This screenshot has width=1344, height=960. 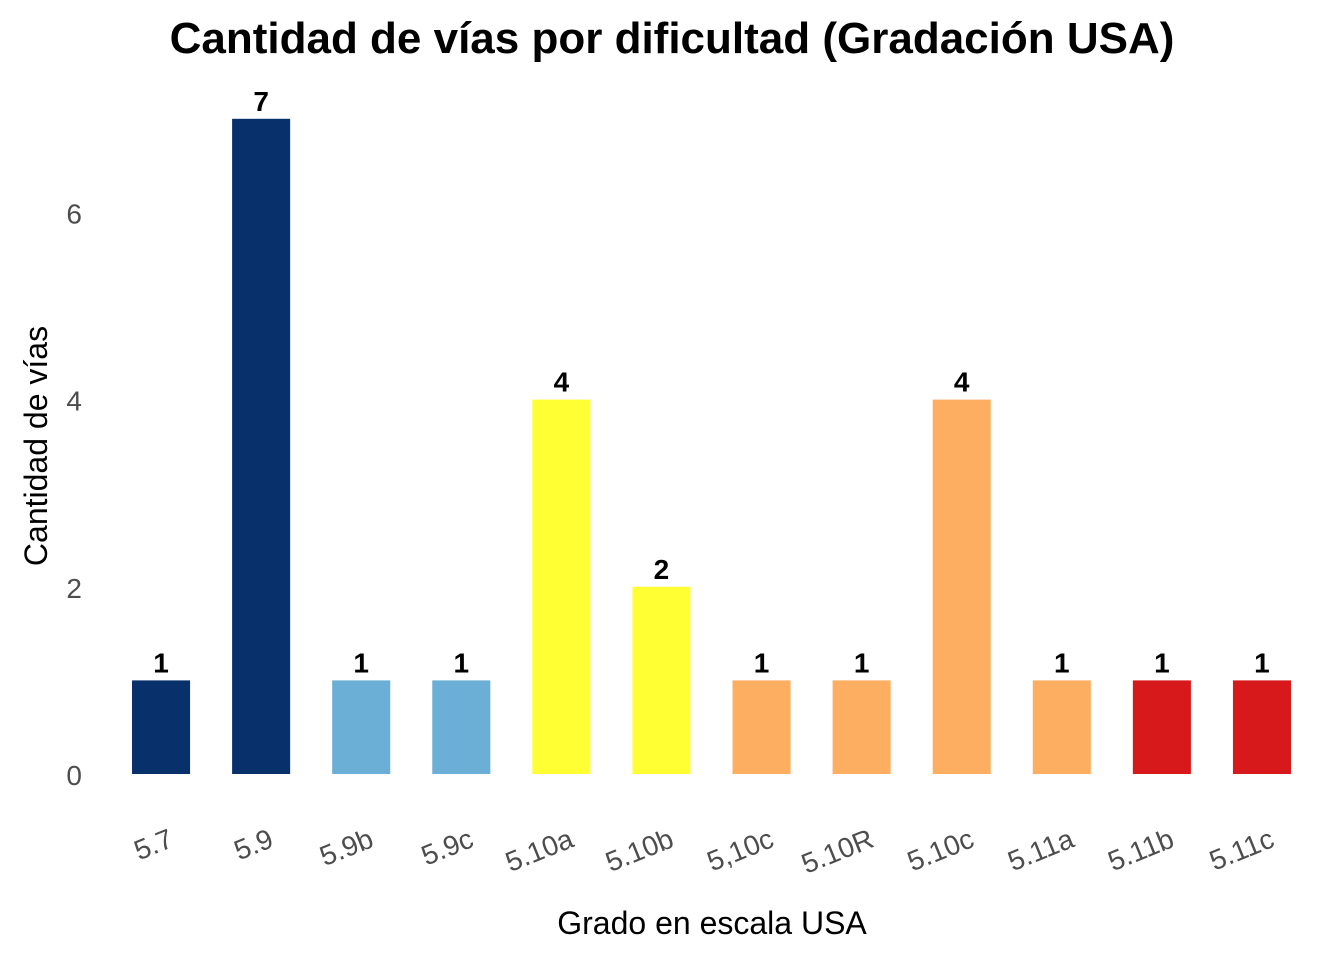 What do you see at coordinates (1241, 850) in the screenshot?
I see `x-tick-label: 5.11c` at bounding box center [1241, 850].